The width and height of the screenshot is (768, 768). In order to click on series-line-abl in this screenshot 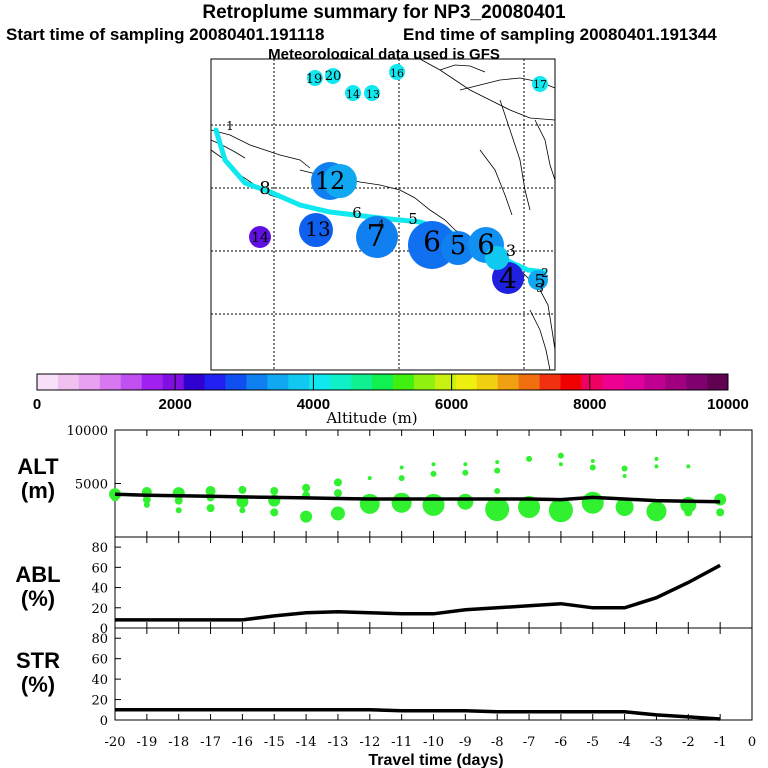, I will do `click(418, 592)`.